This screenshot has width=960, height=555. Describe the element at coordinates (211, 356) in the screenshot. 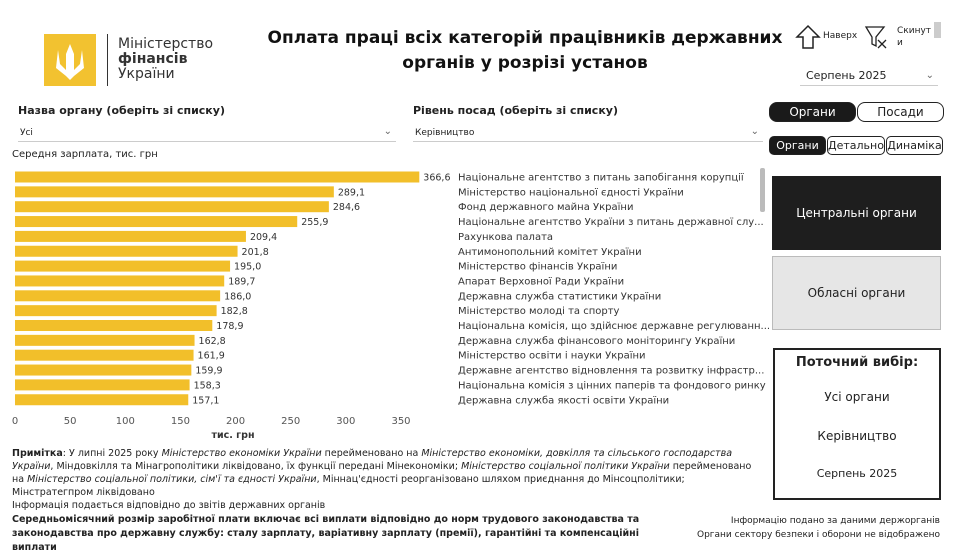

I see `value-label: 161,9` at that location.